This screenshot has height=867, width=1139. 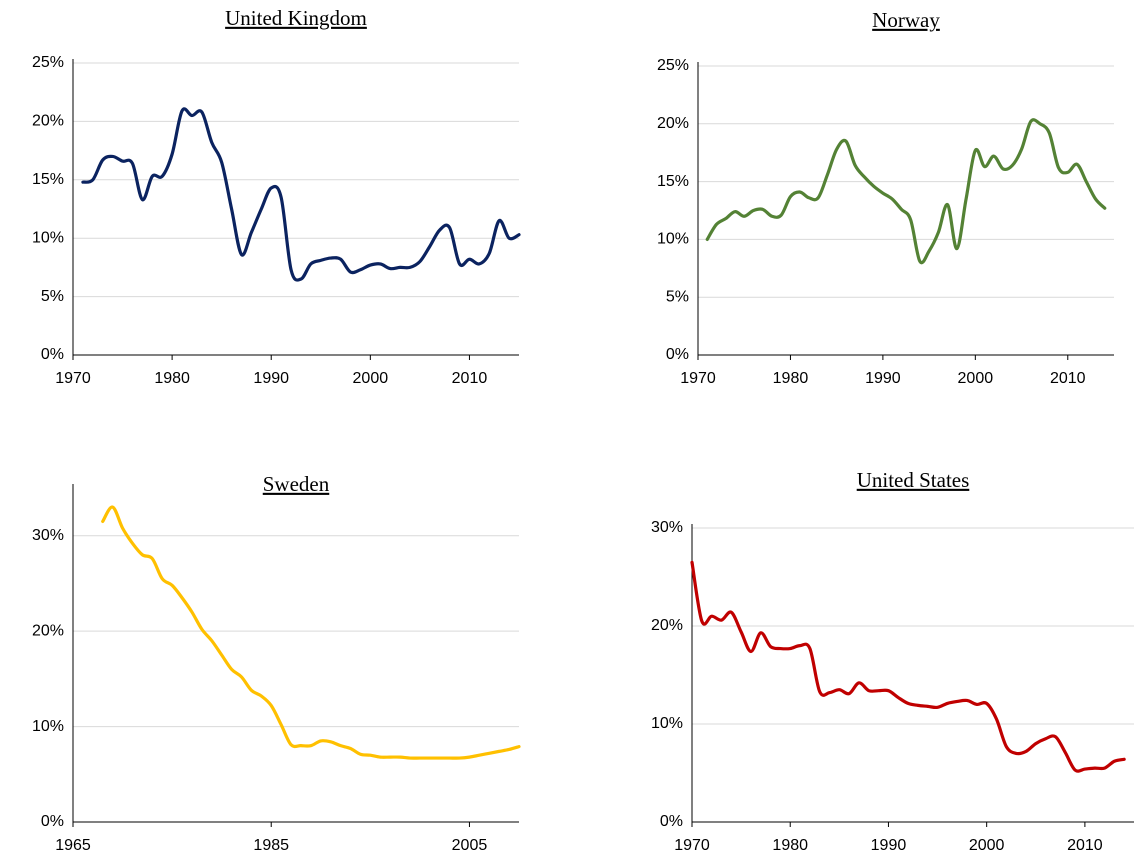 What do you see at coordinates (296, 18) in the screenshot?
I see `chart-title: United Kingdom` at bounding box center [296, 18].